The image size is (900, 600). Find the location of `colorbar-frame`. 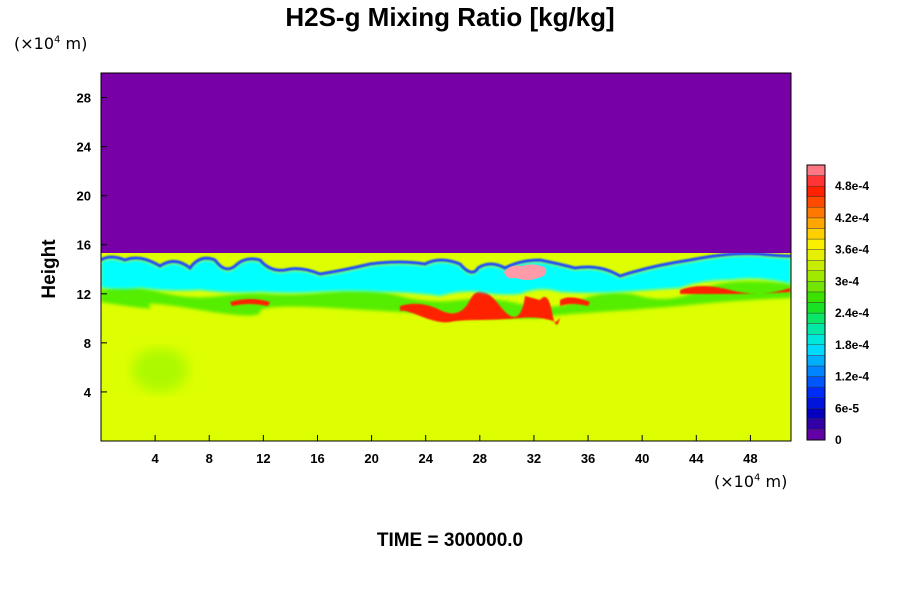

colorbar-frame is located at coordinates (816, 302).